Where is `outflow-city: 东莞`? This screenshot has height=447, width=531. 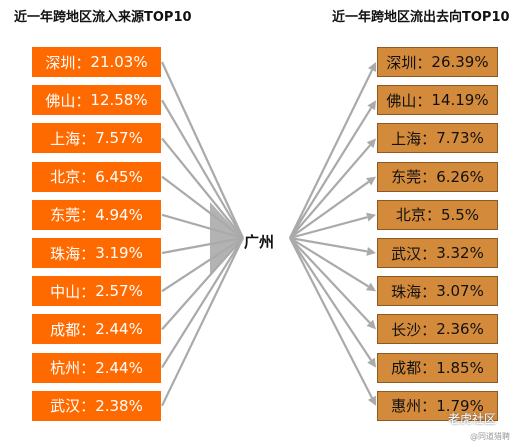 outflow-city: 东莞 is located at coordinates (406, 177).